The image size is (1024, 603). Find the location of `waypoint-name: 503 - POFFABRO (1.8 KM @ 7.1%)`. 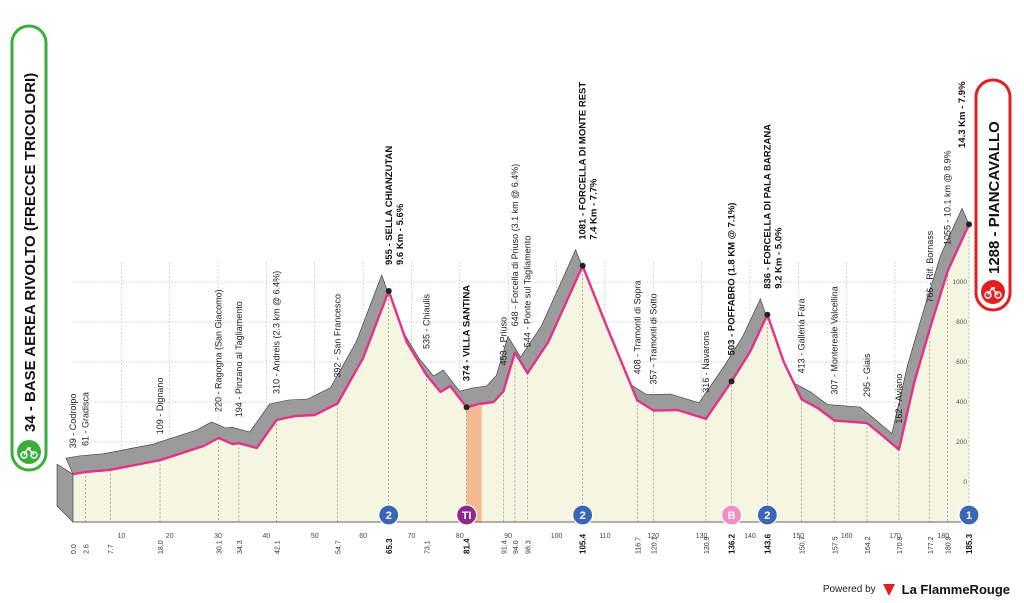

waypoint-name: 503 - POFFABRO (1.8 KM @ 7.1%) is located at coordinates (732, 279).